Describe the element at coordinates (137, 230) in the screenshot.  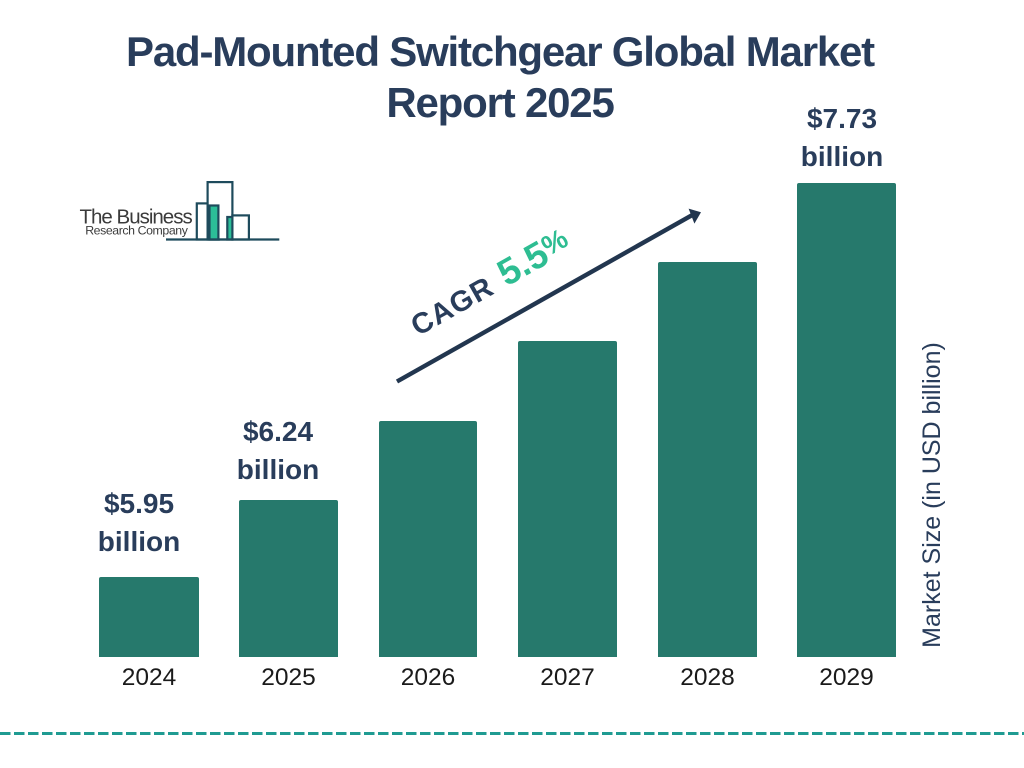
I see `svg-text: Research Company` at that location.